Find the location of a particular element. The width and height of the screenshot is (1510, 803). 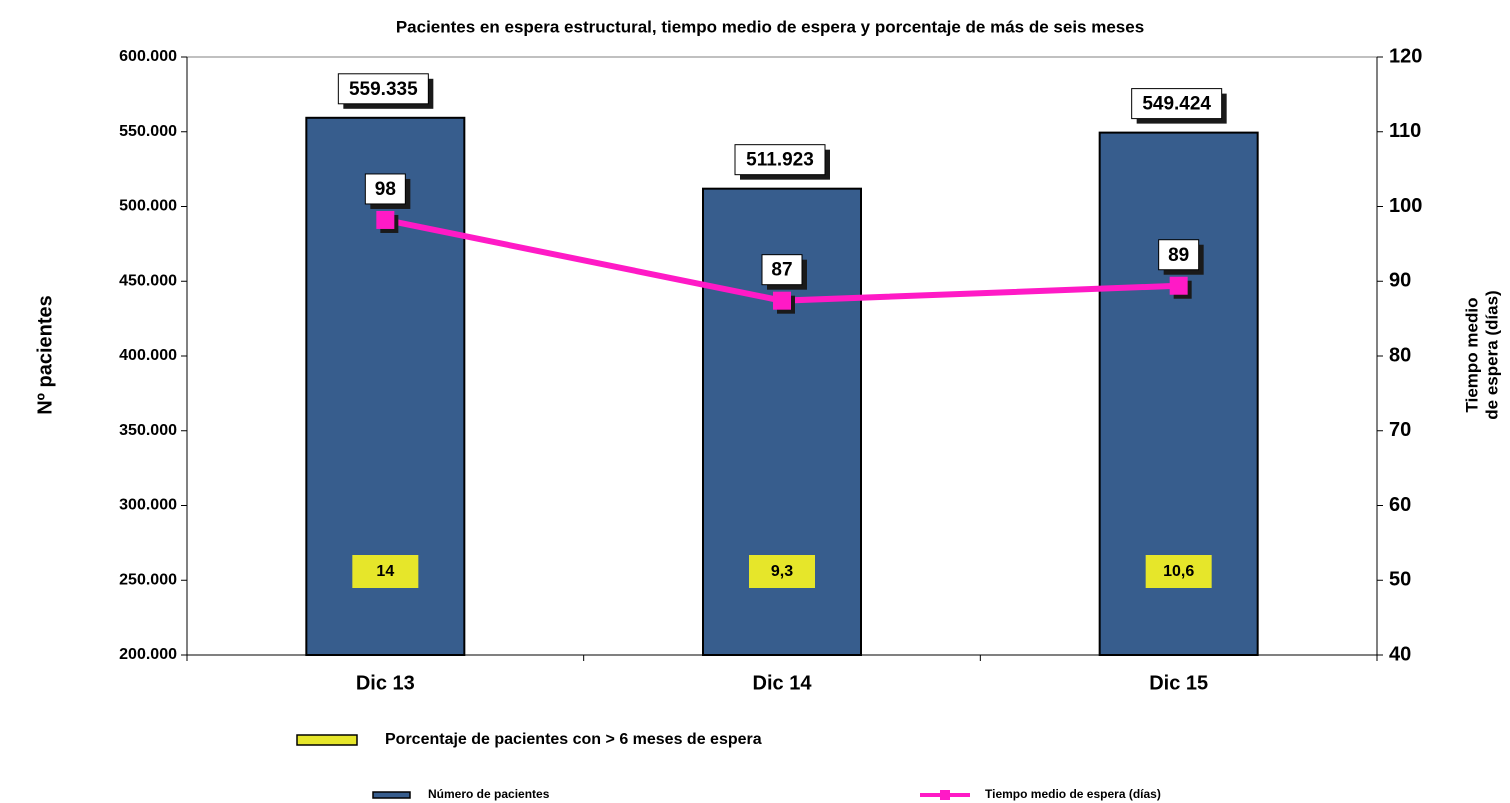

y-tick-label: 500.000 is located at coordinates (148, 206).